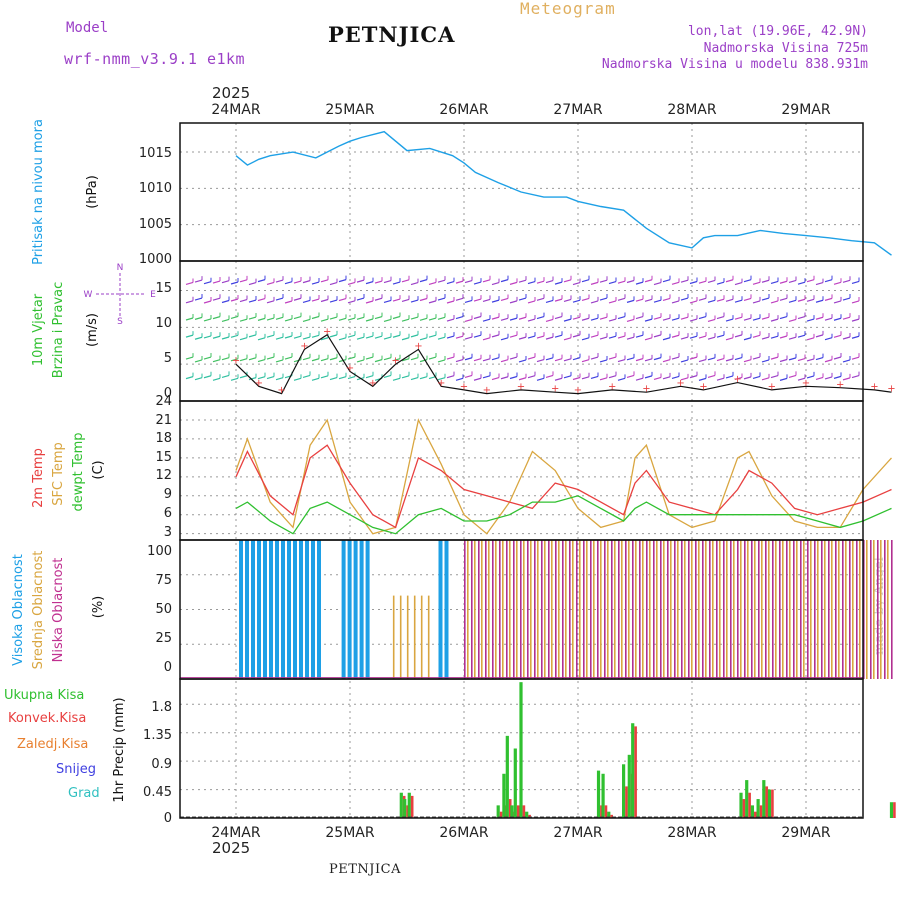 The image size is (900, 900). Describe the element at coordinates (163, 580) in the screenshot. I see `cloud-tick: 75` at that location.